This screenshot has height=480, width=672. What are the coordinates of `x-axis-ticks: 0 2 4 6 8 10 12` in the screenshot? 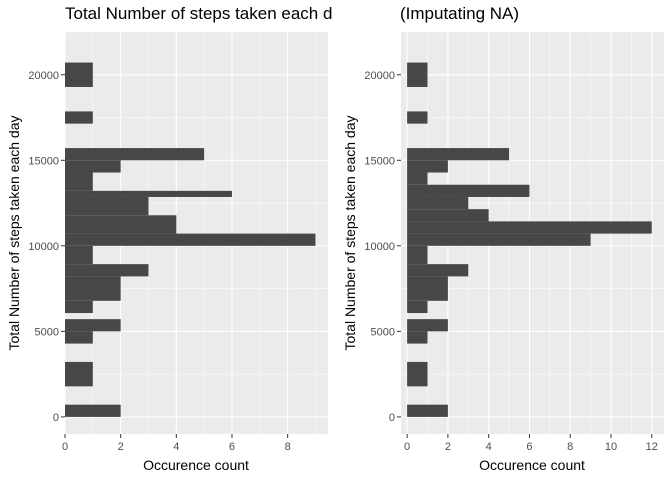 It's located at (531, 443).